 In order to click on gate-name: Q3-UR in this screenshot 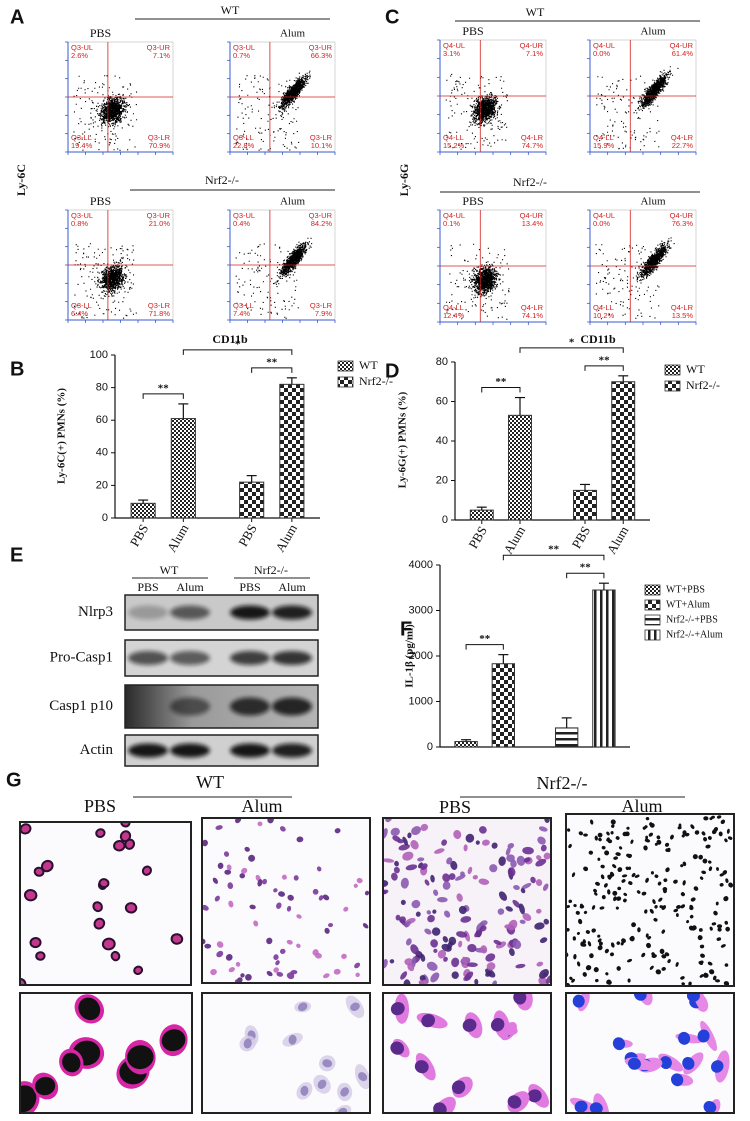, I will do `click(321, 47)`.